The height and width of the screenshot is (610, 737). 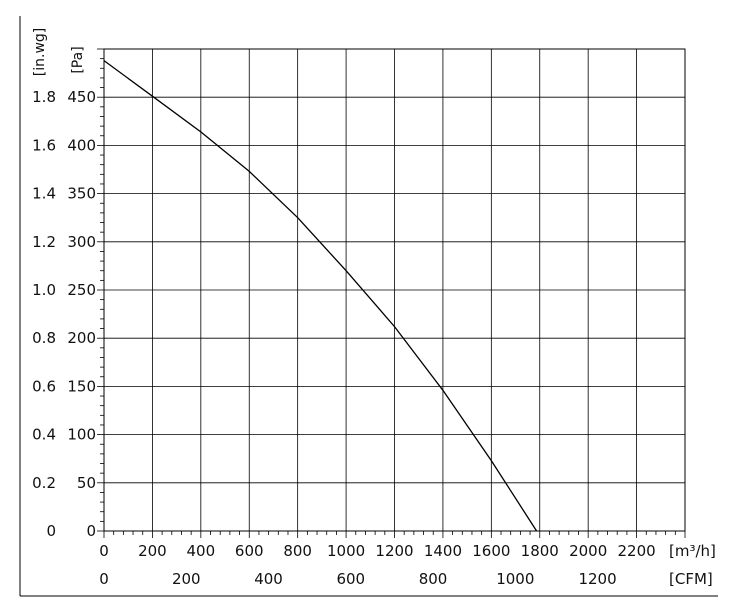 What do you see at coordinates (152, 551) in the screenshot?
I see `x-tick-label-m3h: 200` at bounding box center [152, 551].